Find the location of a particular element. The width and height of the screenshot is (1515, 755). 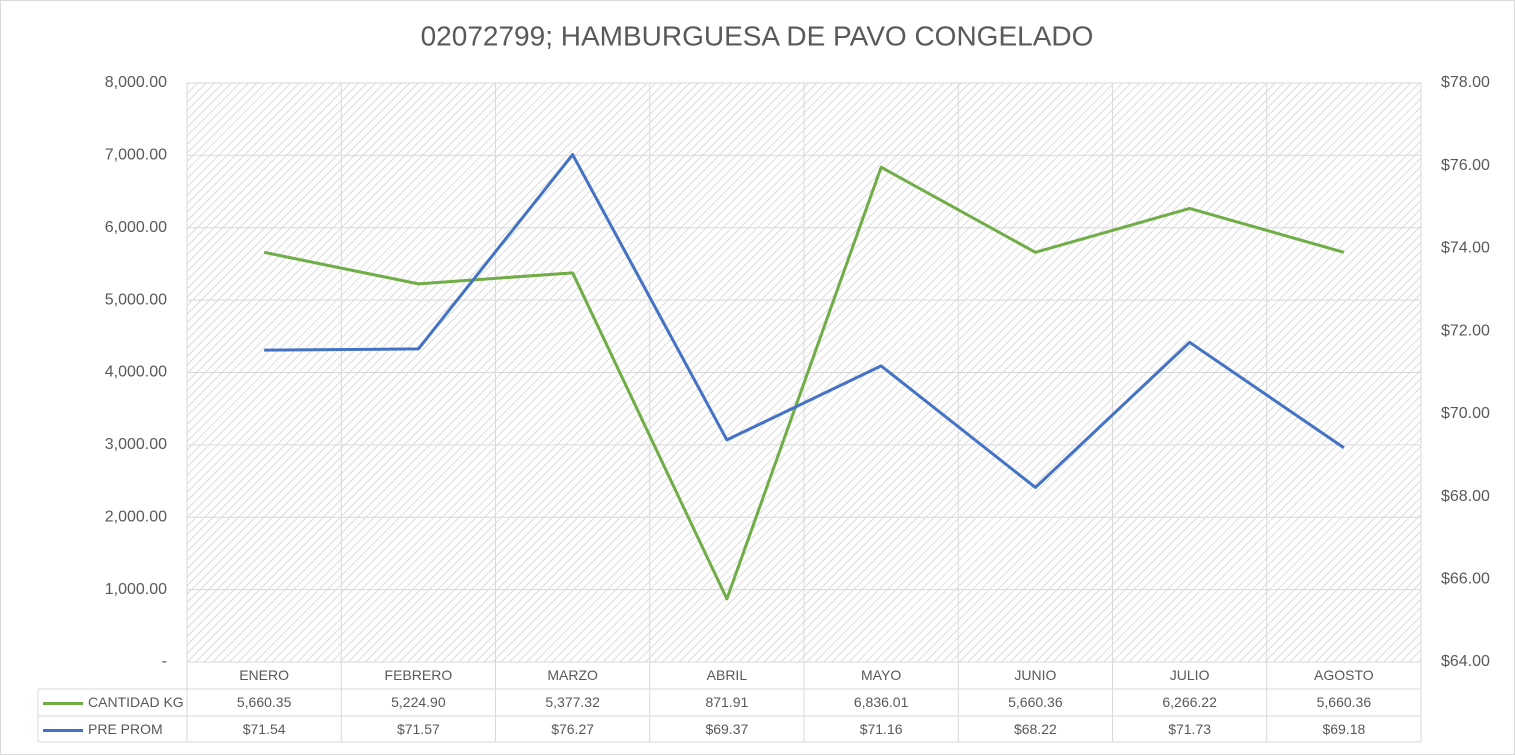

y2-tick-label: $72.00 is located at coordinates (1465, 330).